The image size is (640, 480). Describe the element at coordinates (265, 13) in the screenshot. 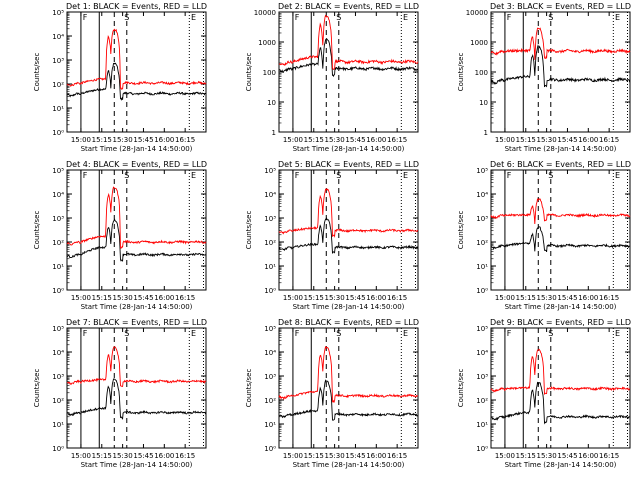

I see `y-tick-label: 10000` at that location.